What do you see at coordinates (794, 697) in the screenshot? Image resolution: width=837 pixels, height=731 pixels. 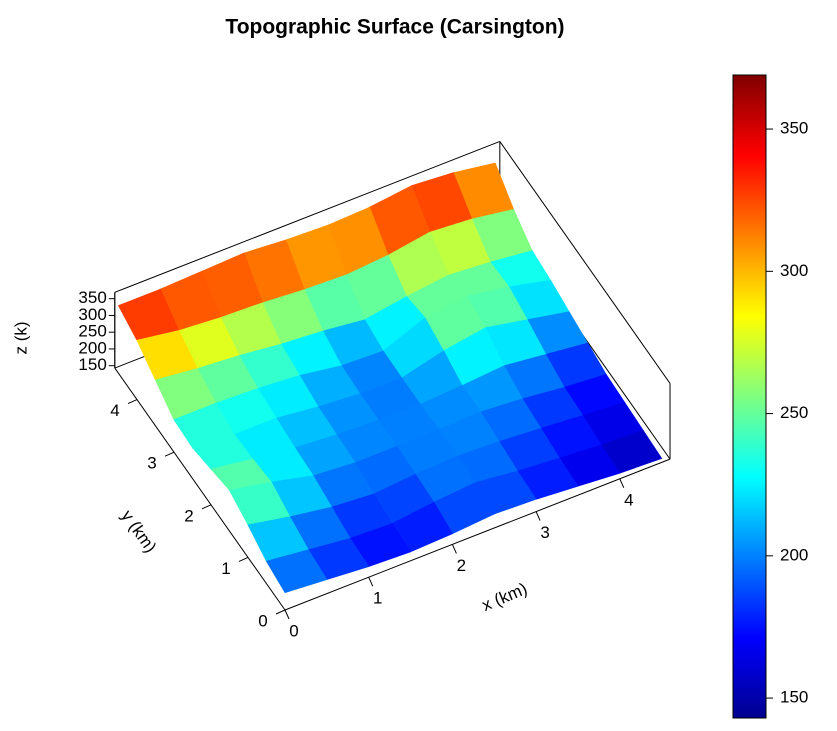 I see `colorbar-tick-label: 150` at bounding box center [794, 697].